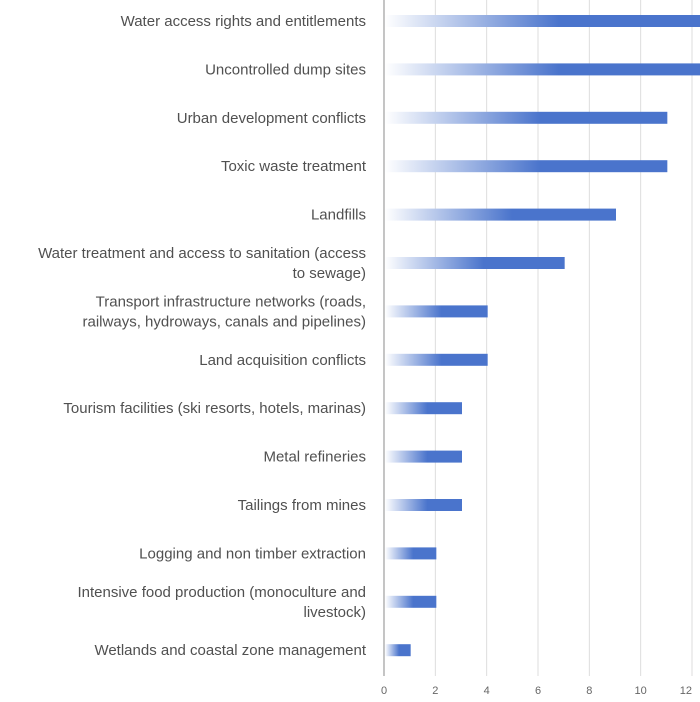 Image resolution: width=700 pixels, height=702 pixels. I want to click on x-tick-label: 8, so click(589, 691).